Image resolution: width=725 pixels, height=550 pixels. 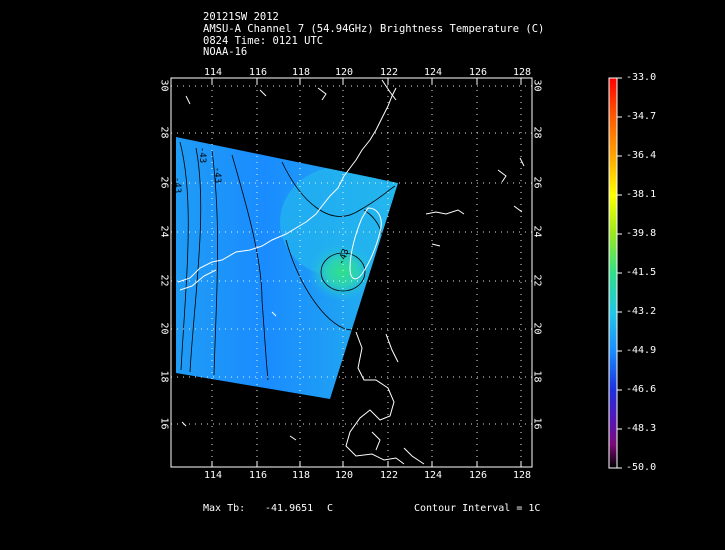 What do you see at coordinates (164, 328) in the screenshot?
I see `lat-label-left: 20` at bounding box center [164, 328].